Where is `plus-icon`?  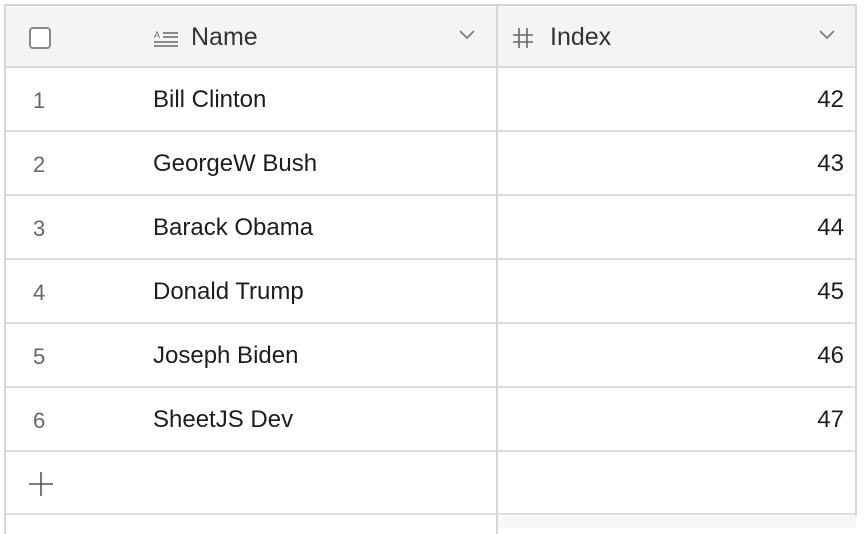
plus-icon is located at coordinates (41, 484).